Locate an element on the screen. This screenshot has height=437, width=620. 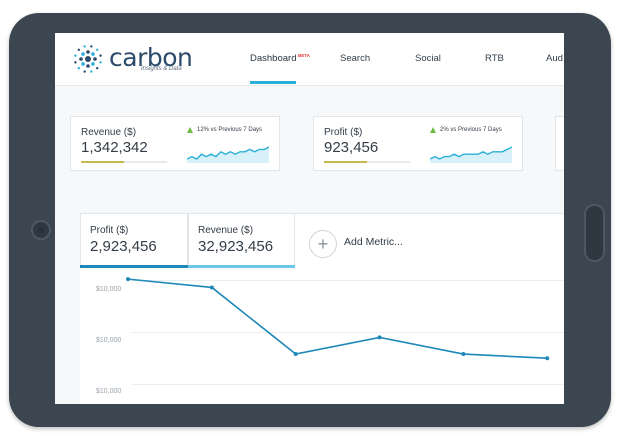
kpi-card-profit: Profit ($) 923,456 2% vs Previous 7 Days is located at coordinates (418, 143).